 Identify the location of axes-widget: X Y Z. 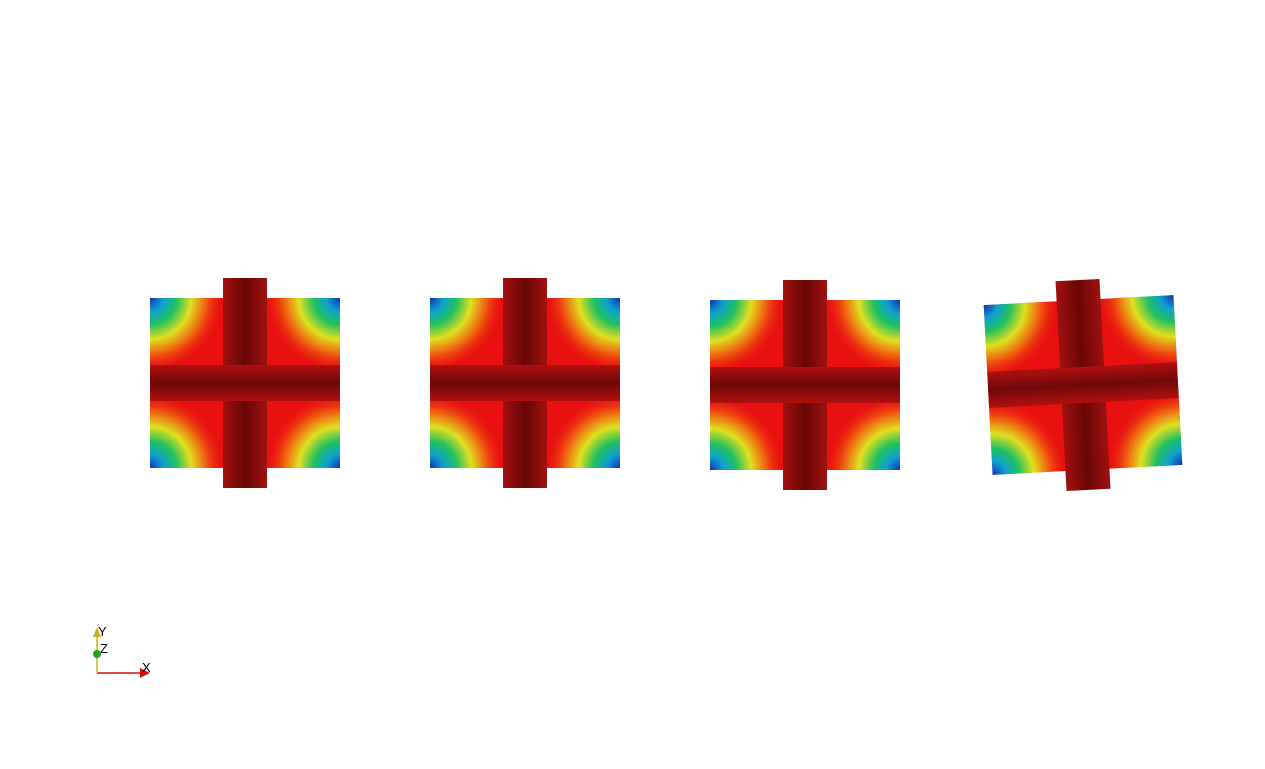
(122, 651).